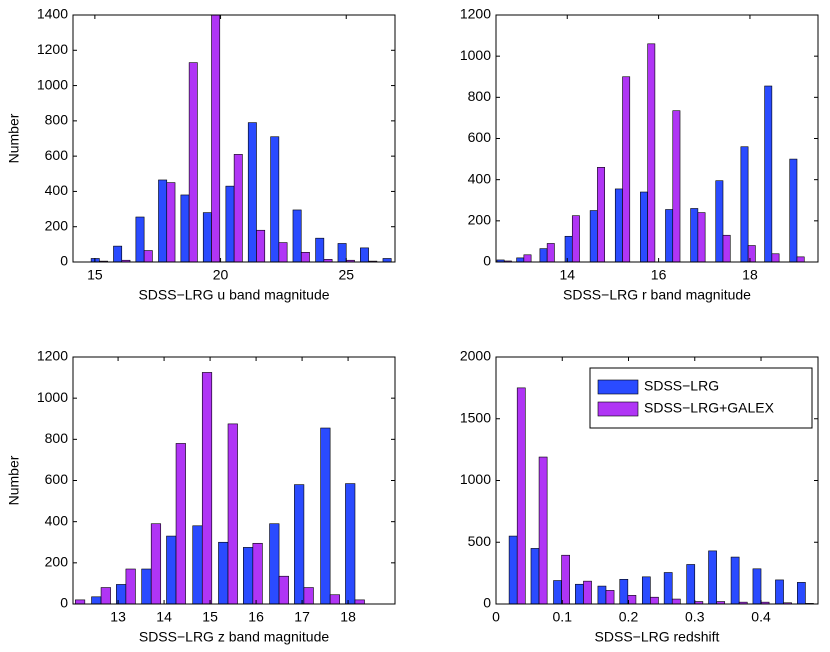  Describe the element at coordinates (496, 617) in the screenshot. I see `x-tick-label: 0` at that location.